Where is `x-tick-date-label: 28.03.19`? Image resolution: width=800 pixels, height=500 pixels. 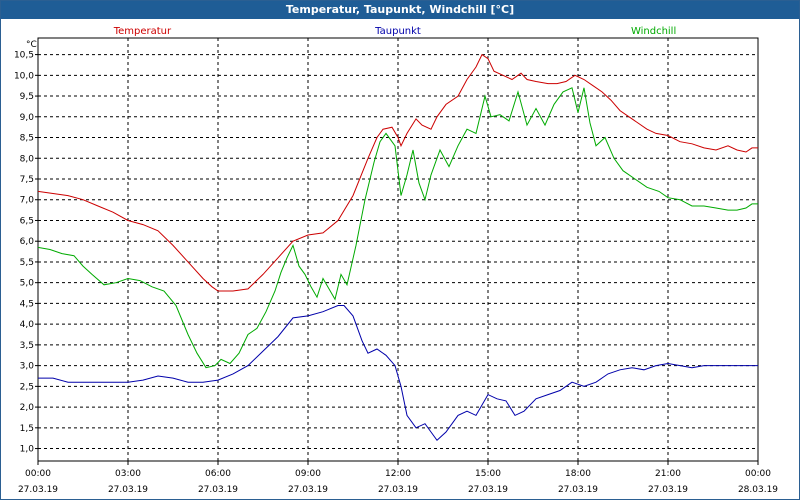
x-tick-date-label: 28.03.19 is located at coordinates (758, 490).